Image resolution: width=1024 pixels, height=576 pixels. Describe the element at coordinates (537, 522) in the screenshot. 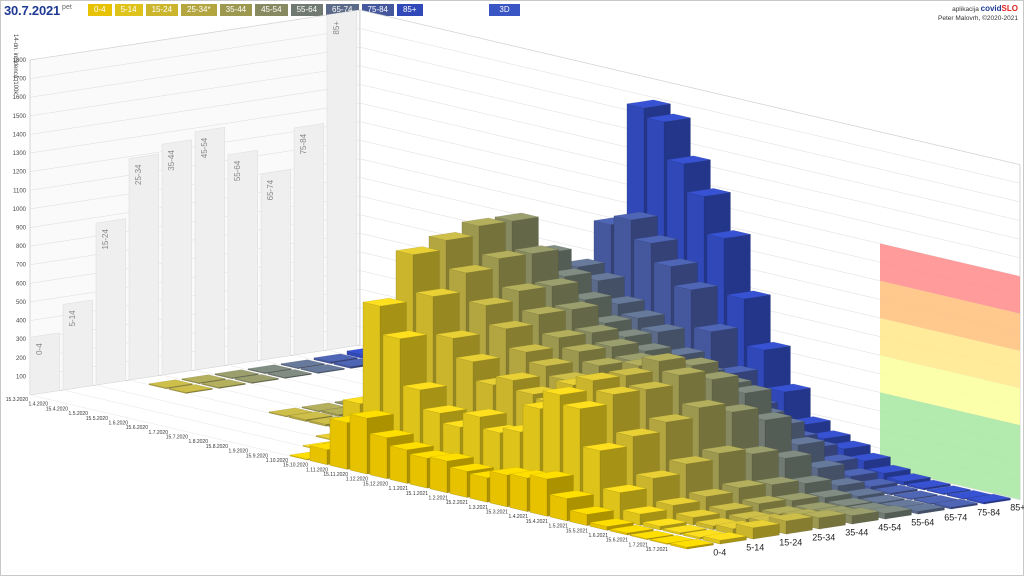

I see `x-tick-label: 15.4.2021` at that location.